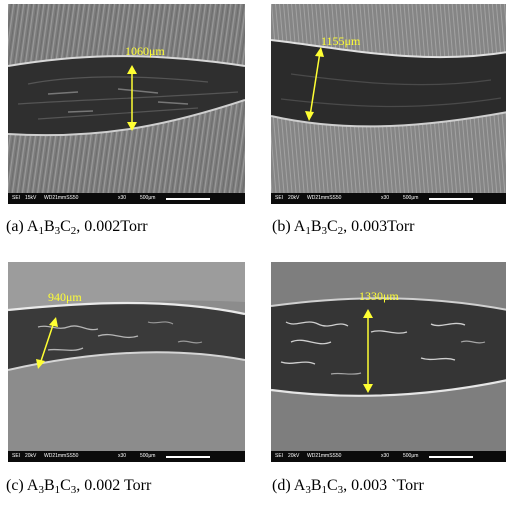 This screenshot has height=505, width=506. I want to click on caption-a: (a) A1B3C2, 0.002Torr, so click(77, 227).